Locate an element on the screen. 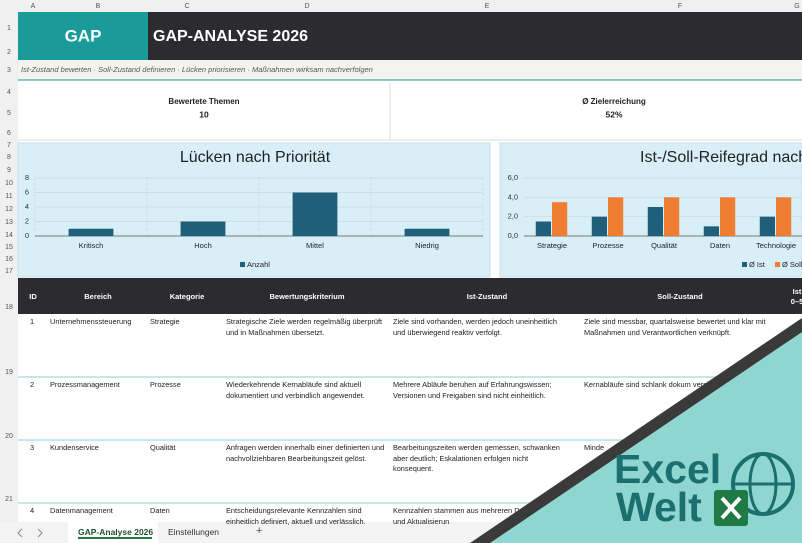 Image resolution: width=802 pixels, height=543 pixels. page-title: GAP-ANALYSE 2026 is located at coordinates (230, 36).